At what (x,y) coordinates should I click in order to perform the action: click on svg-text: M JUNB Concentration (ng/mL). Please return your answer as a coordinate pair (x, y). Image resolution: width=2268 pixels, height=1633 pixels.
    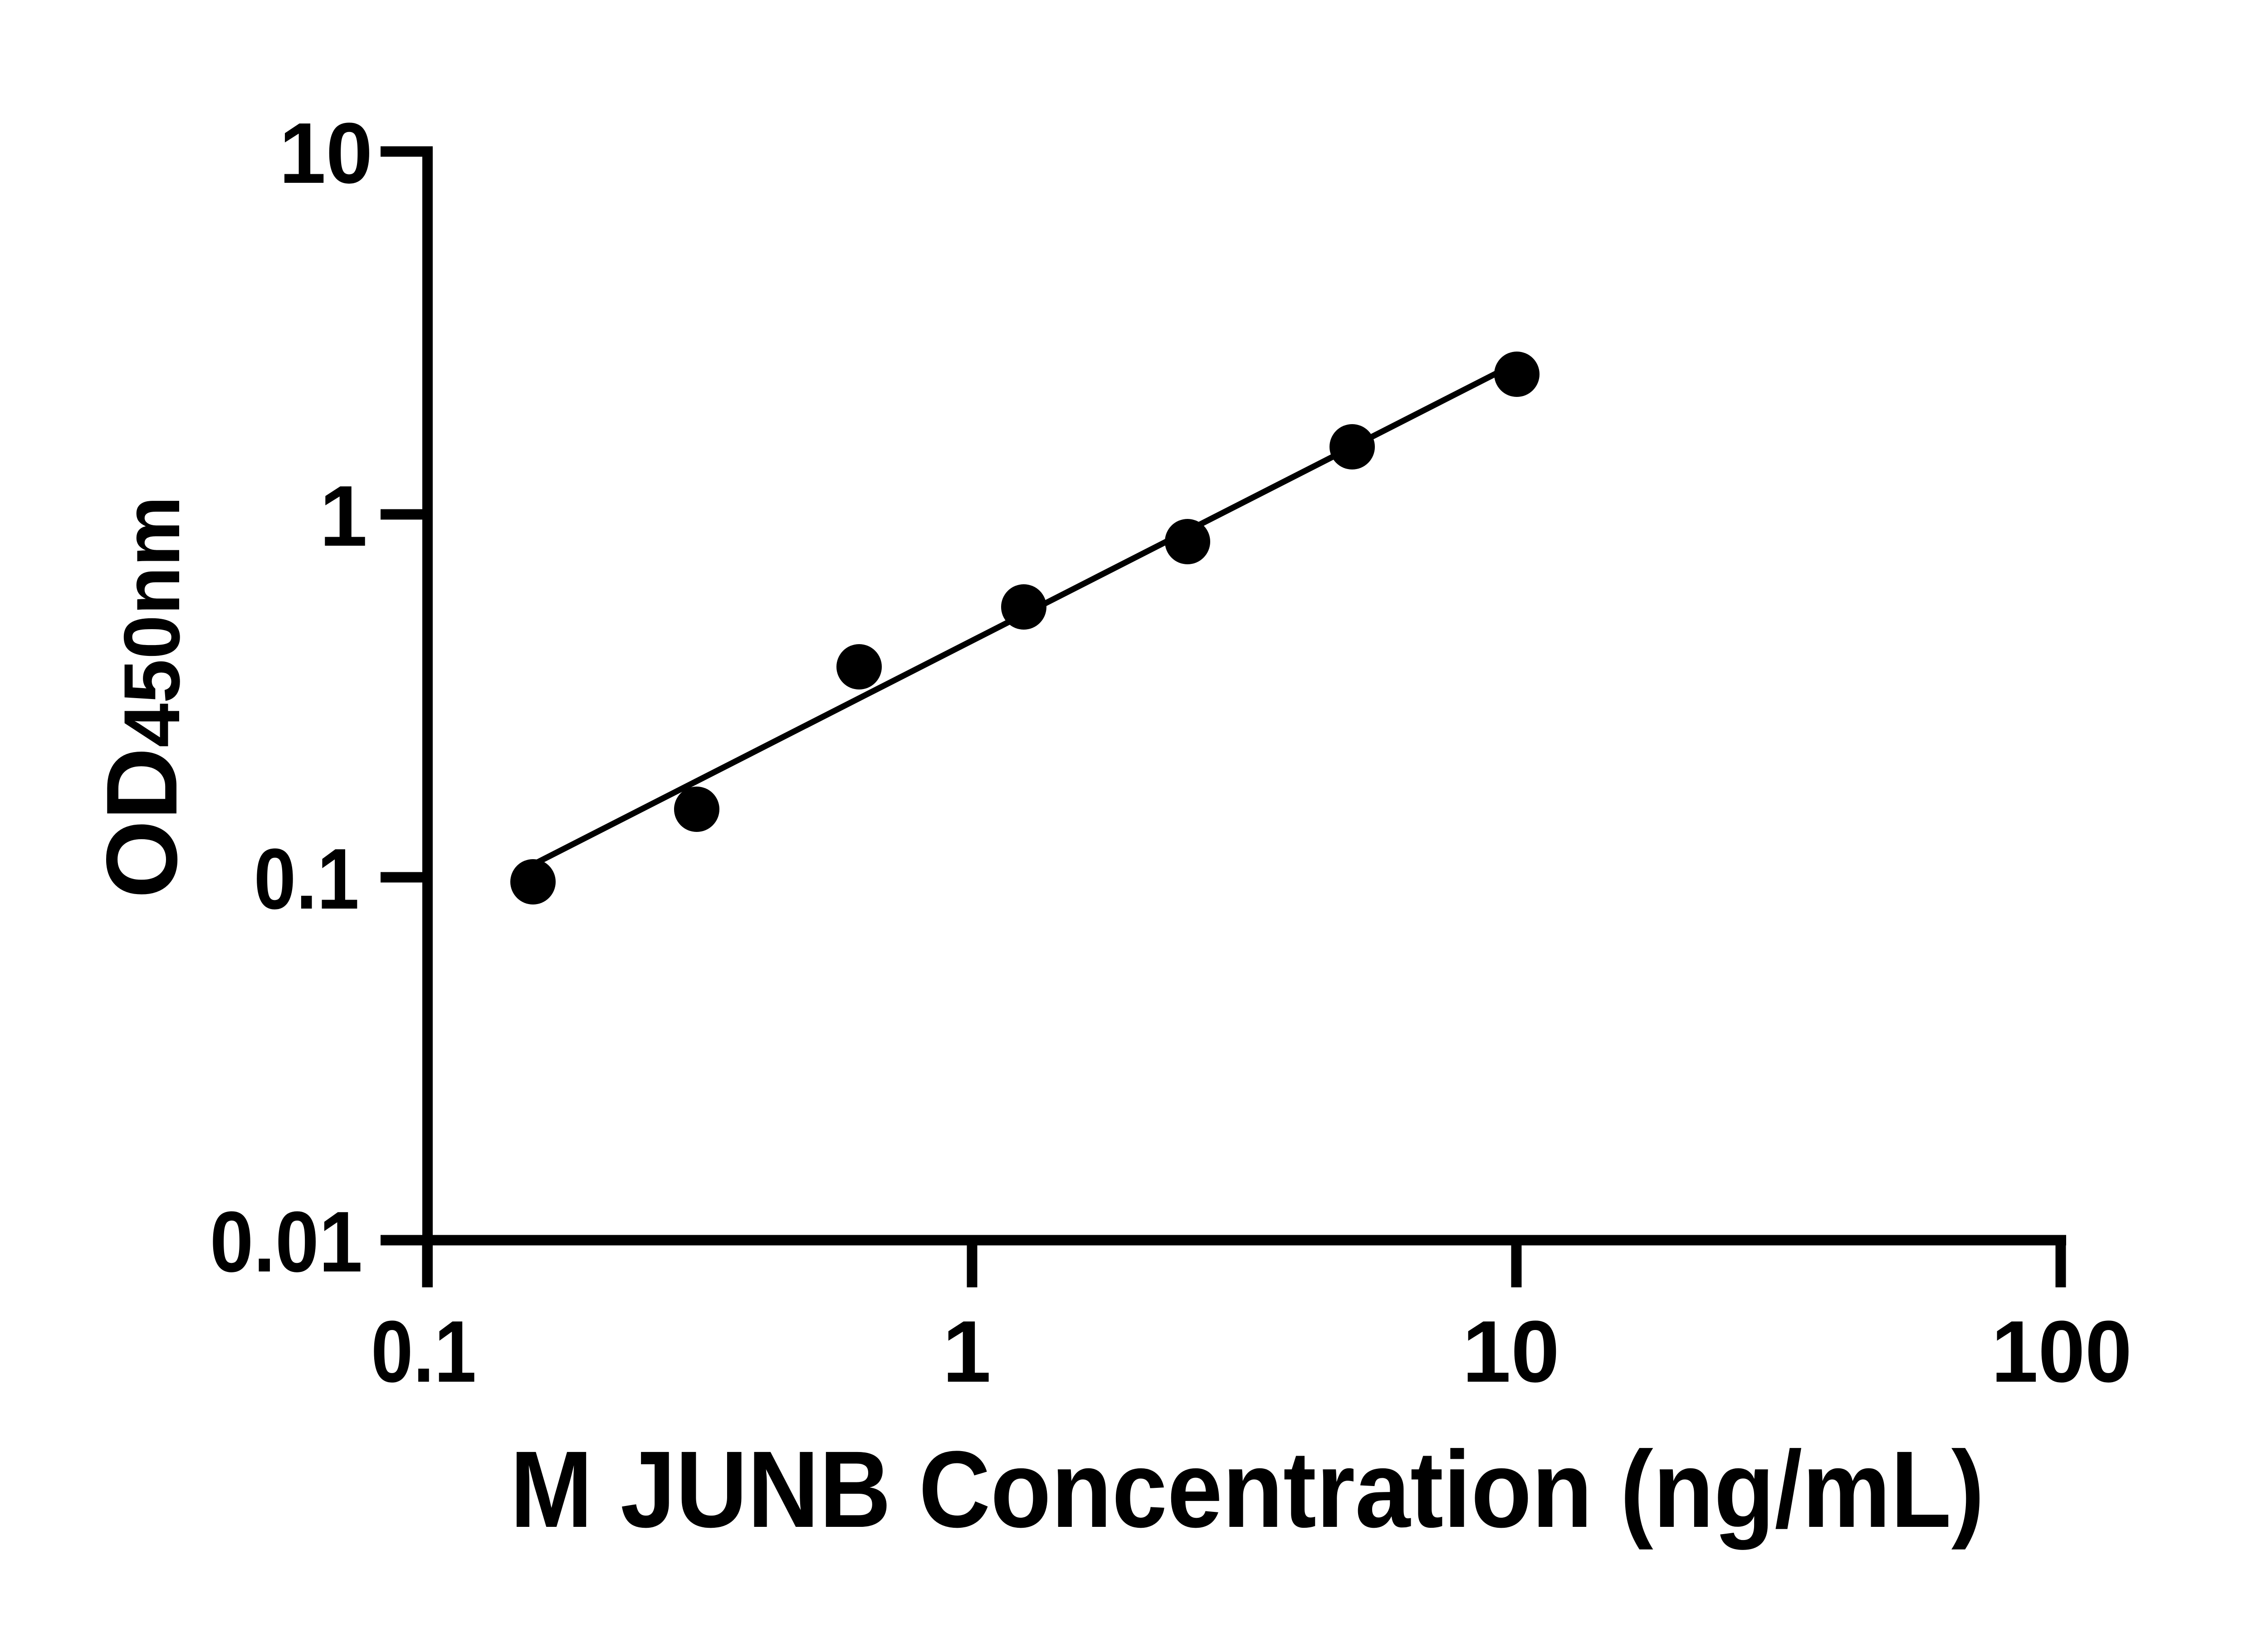
    Looking at the image, I should click on (1247, 1489).